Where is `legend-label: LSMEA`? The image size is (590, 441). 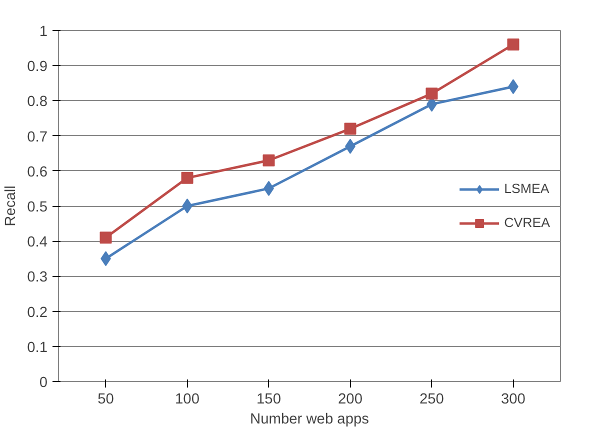
legend-label: LSMEA is located at coordinates (527, 188).